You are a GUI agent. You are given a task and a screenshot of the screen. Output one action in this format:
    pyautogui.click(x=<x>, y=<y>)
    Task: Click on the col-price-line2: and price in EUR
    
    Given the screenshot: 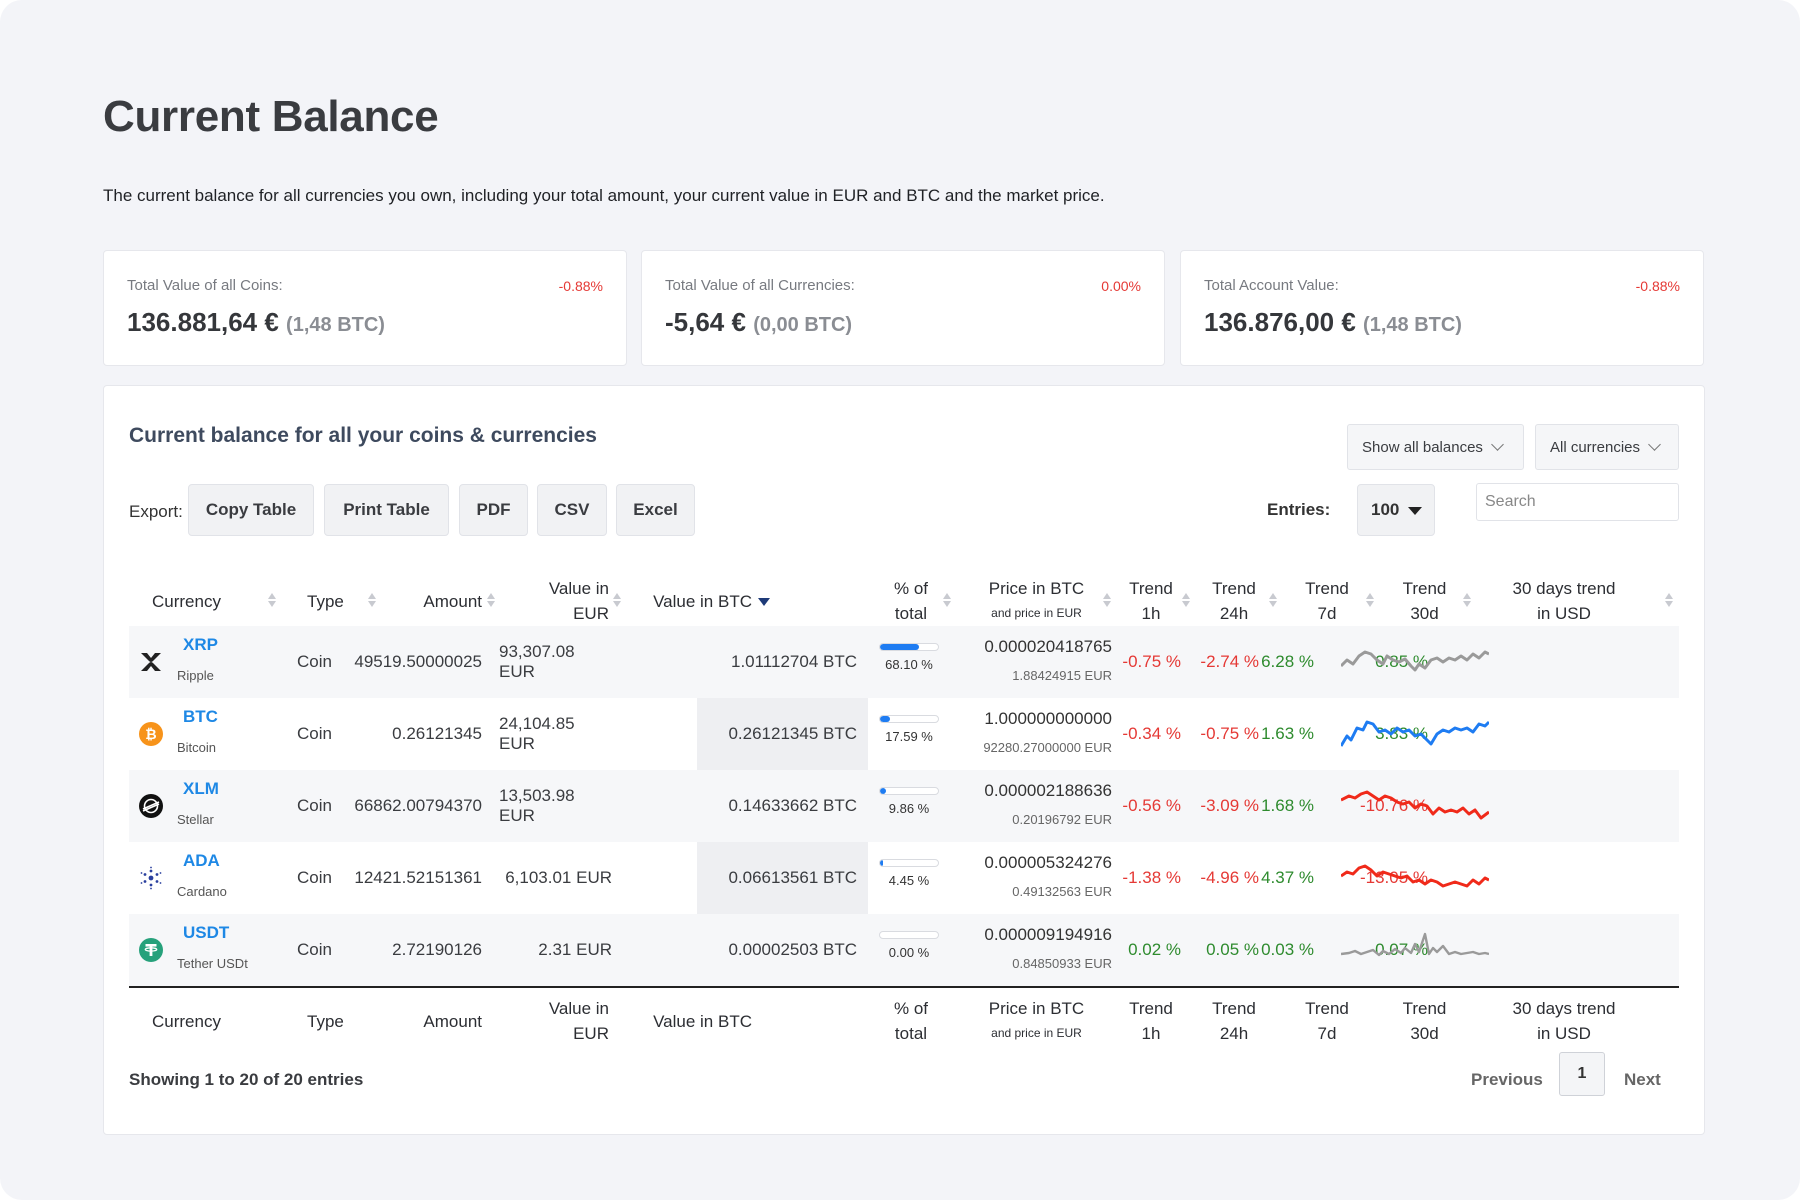 What is the action you would take?
    pyautogui.click(x=1036, y=613)
    